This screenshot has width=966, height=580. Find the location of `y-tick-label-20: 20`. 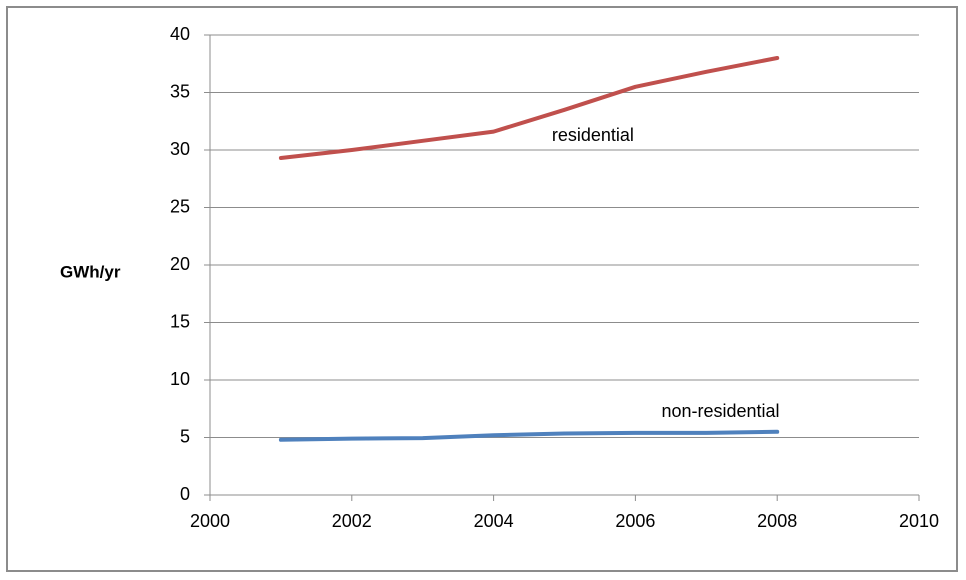

y-tick-label-20: 20 is located at coordinates (180, 264).